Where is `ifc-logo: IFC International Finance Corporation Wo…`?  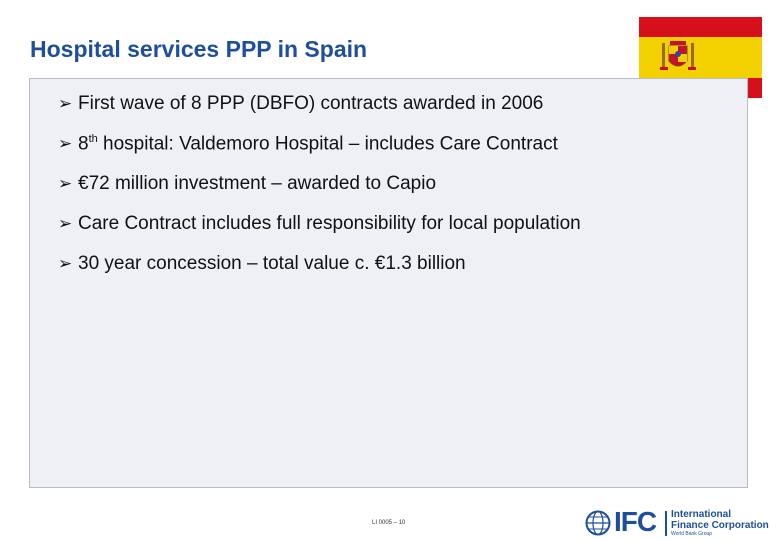
ifc-logo: IFC International Finance Corporation Wo… is located at coordinates (680, 522).